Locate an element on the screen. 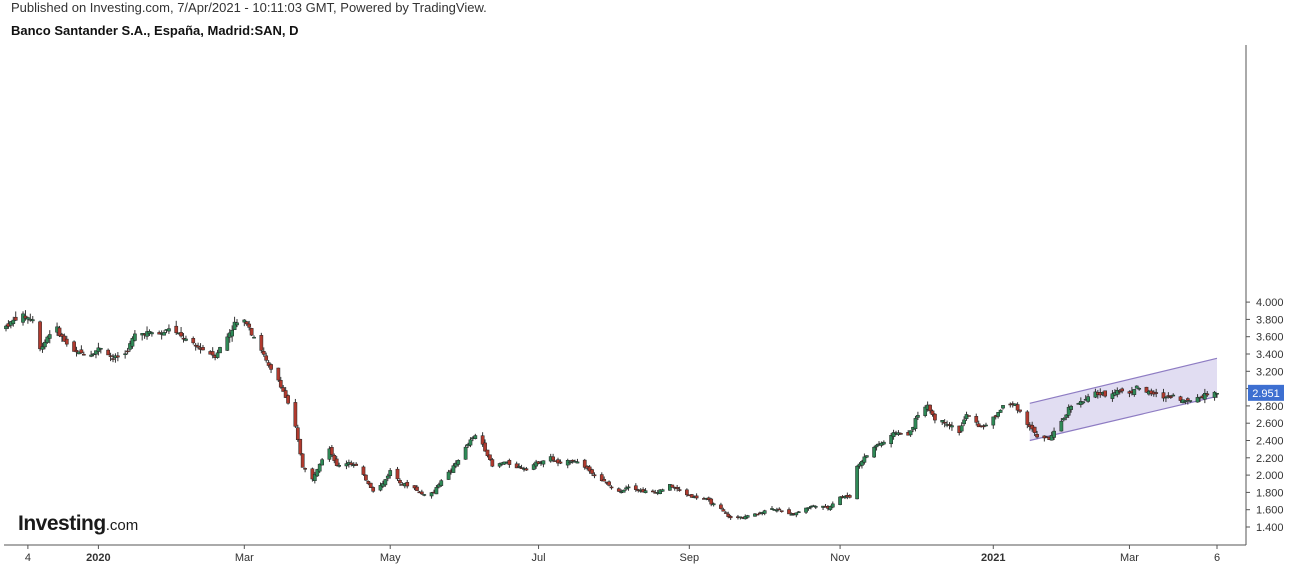  x-tick-label: 2021 is located at coordinates (993, 558).